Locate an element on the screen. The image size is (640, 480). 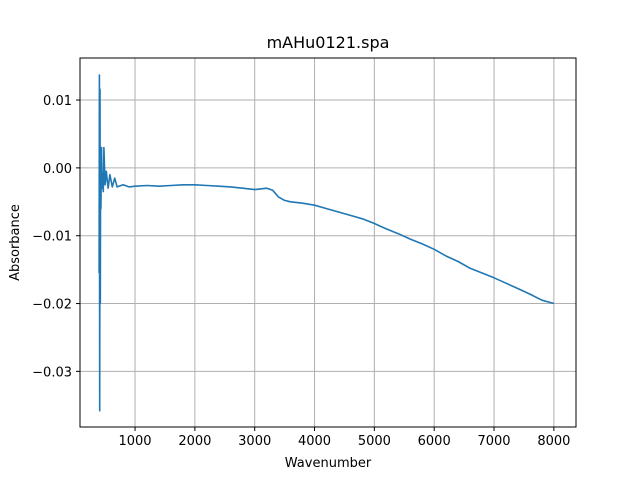
chart-title: mAHu0121.spa is located at coordinates (328, 42).